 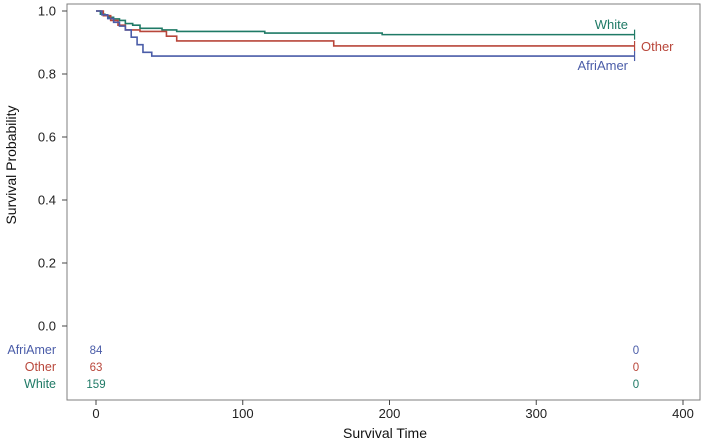 I want to click on survival-curves: White Other AfriAmer, so click(x=385, y=41).